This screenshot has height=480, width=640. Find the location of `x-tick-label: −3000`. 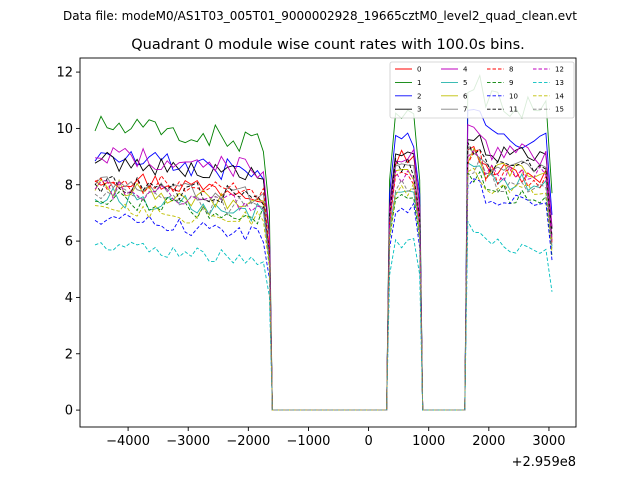

x-tick-label: −3000 is located at coordinates (188, 441).